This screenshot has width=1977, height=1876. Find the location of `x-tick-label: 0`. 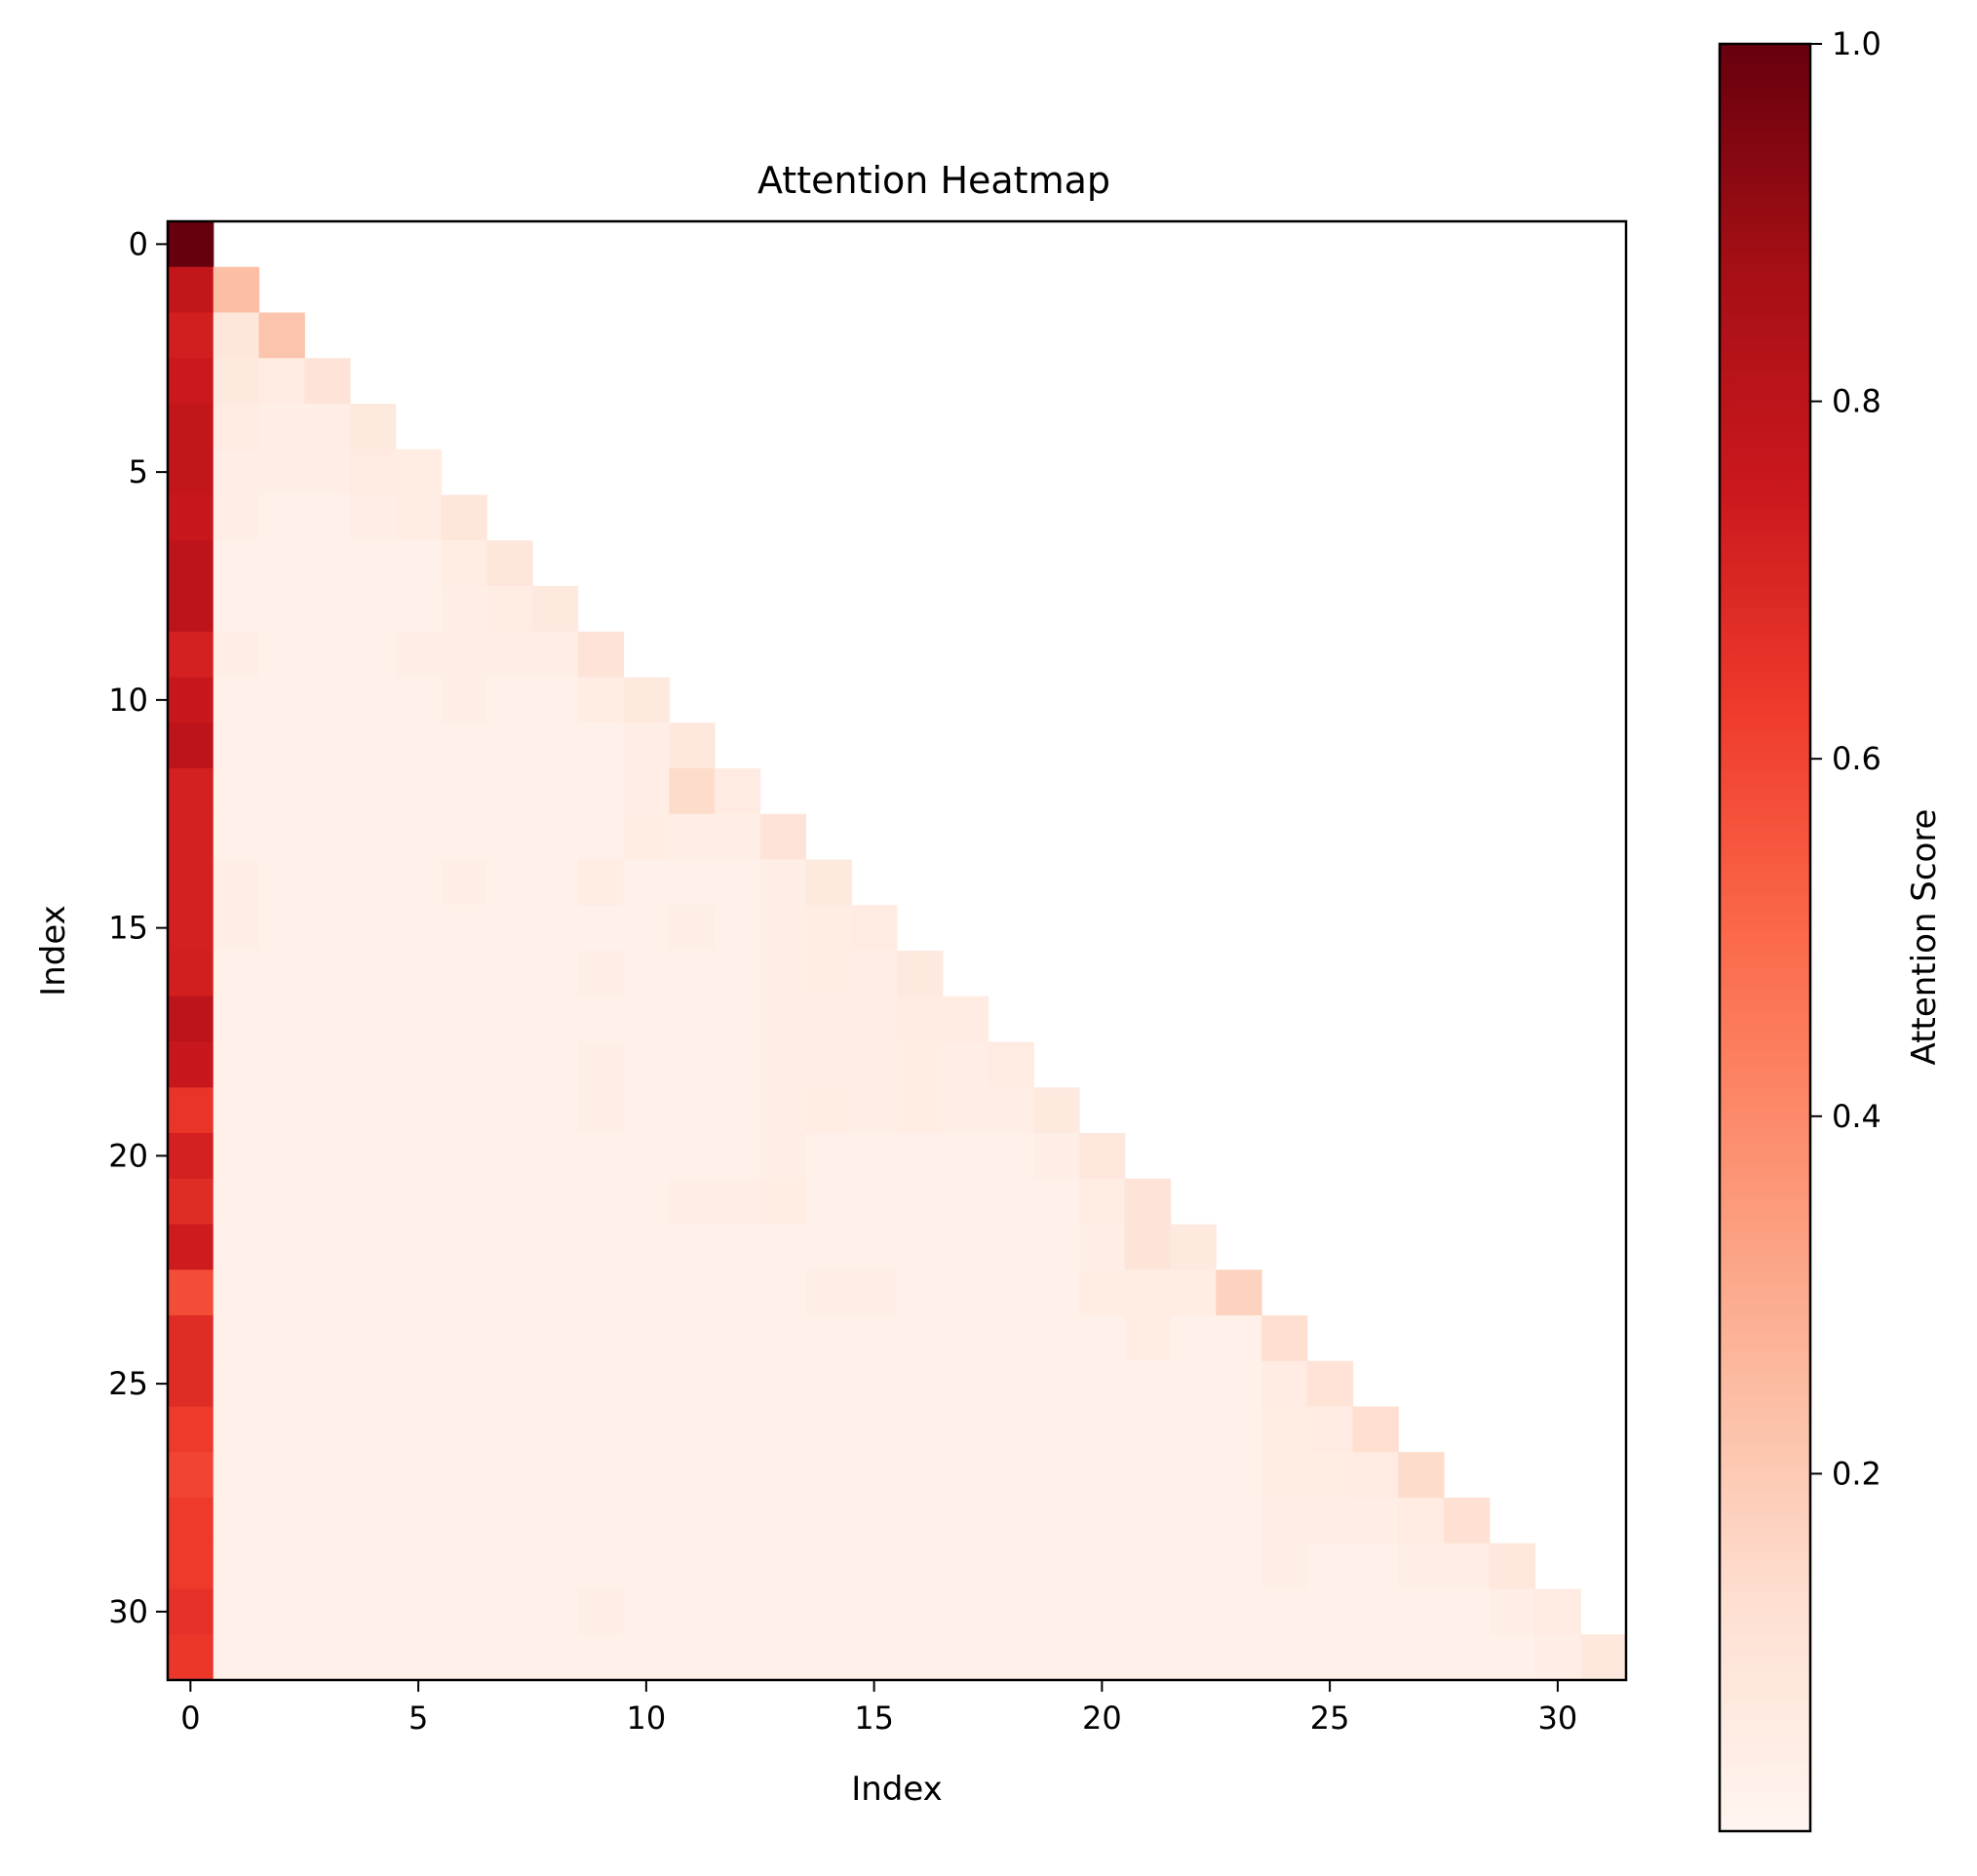

x-tick-label: 0 is located at coordinates (190, 1718).